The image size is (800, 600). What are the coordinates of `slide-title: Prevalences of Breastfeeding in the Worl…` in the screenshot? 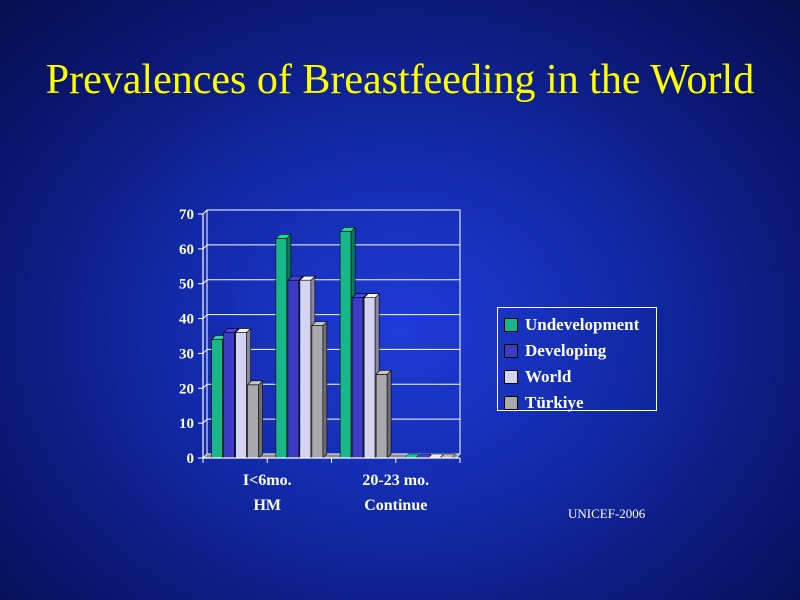 It's located at (400, 80).